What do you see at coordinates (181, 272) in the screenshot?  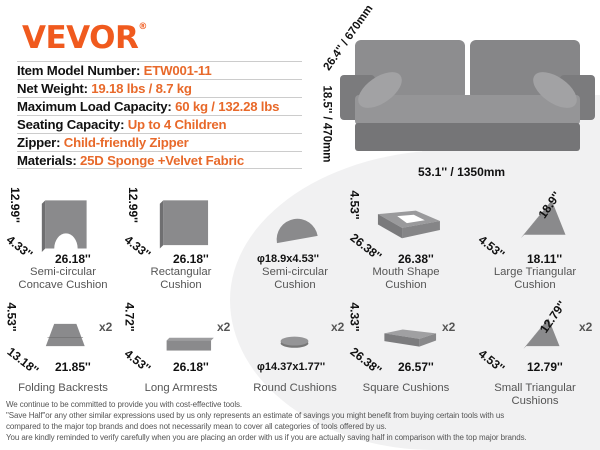 I see `label-line: Rectangular` at bounding box center [181, 272].